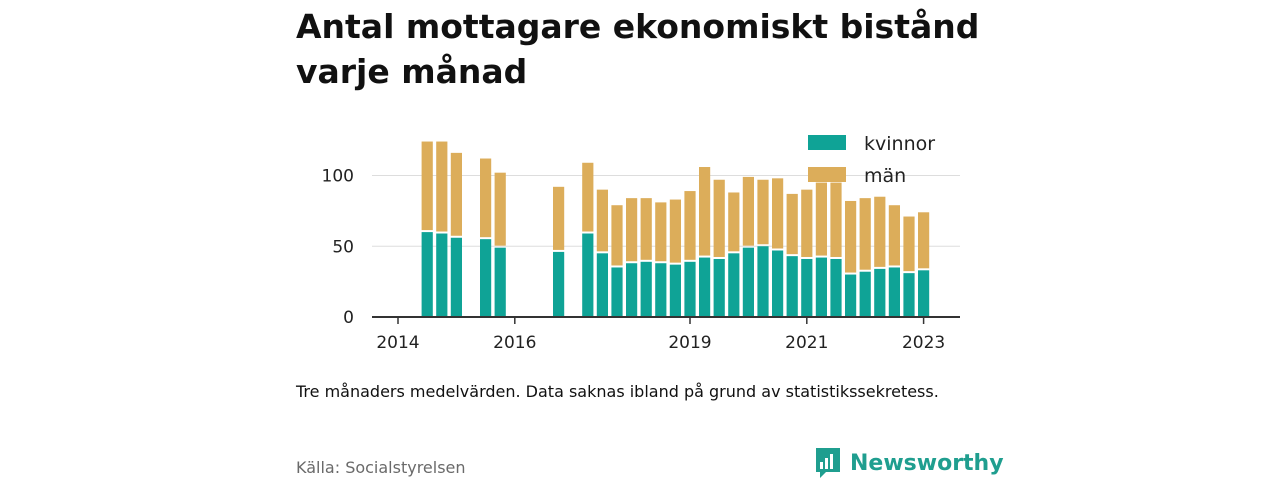 The width and height of the screenshot is (1280, 480). What do you see at coordinates (827, 142) in the screenshot?
I see `legend-kvinnor-swatch` at bounding box center [827, 142].